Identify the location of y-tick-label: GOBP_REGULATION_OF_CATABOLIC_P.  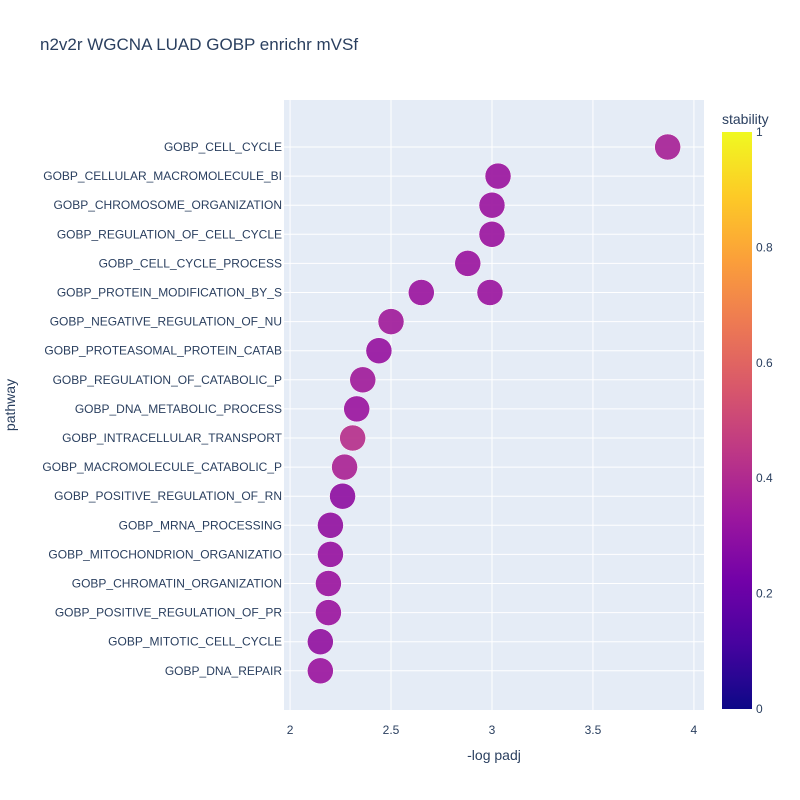
(167, 380).